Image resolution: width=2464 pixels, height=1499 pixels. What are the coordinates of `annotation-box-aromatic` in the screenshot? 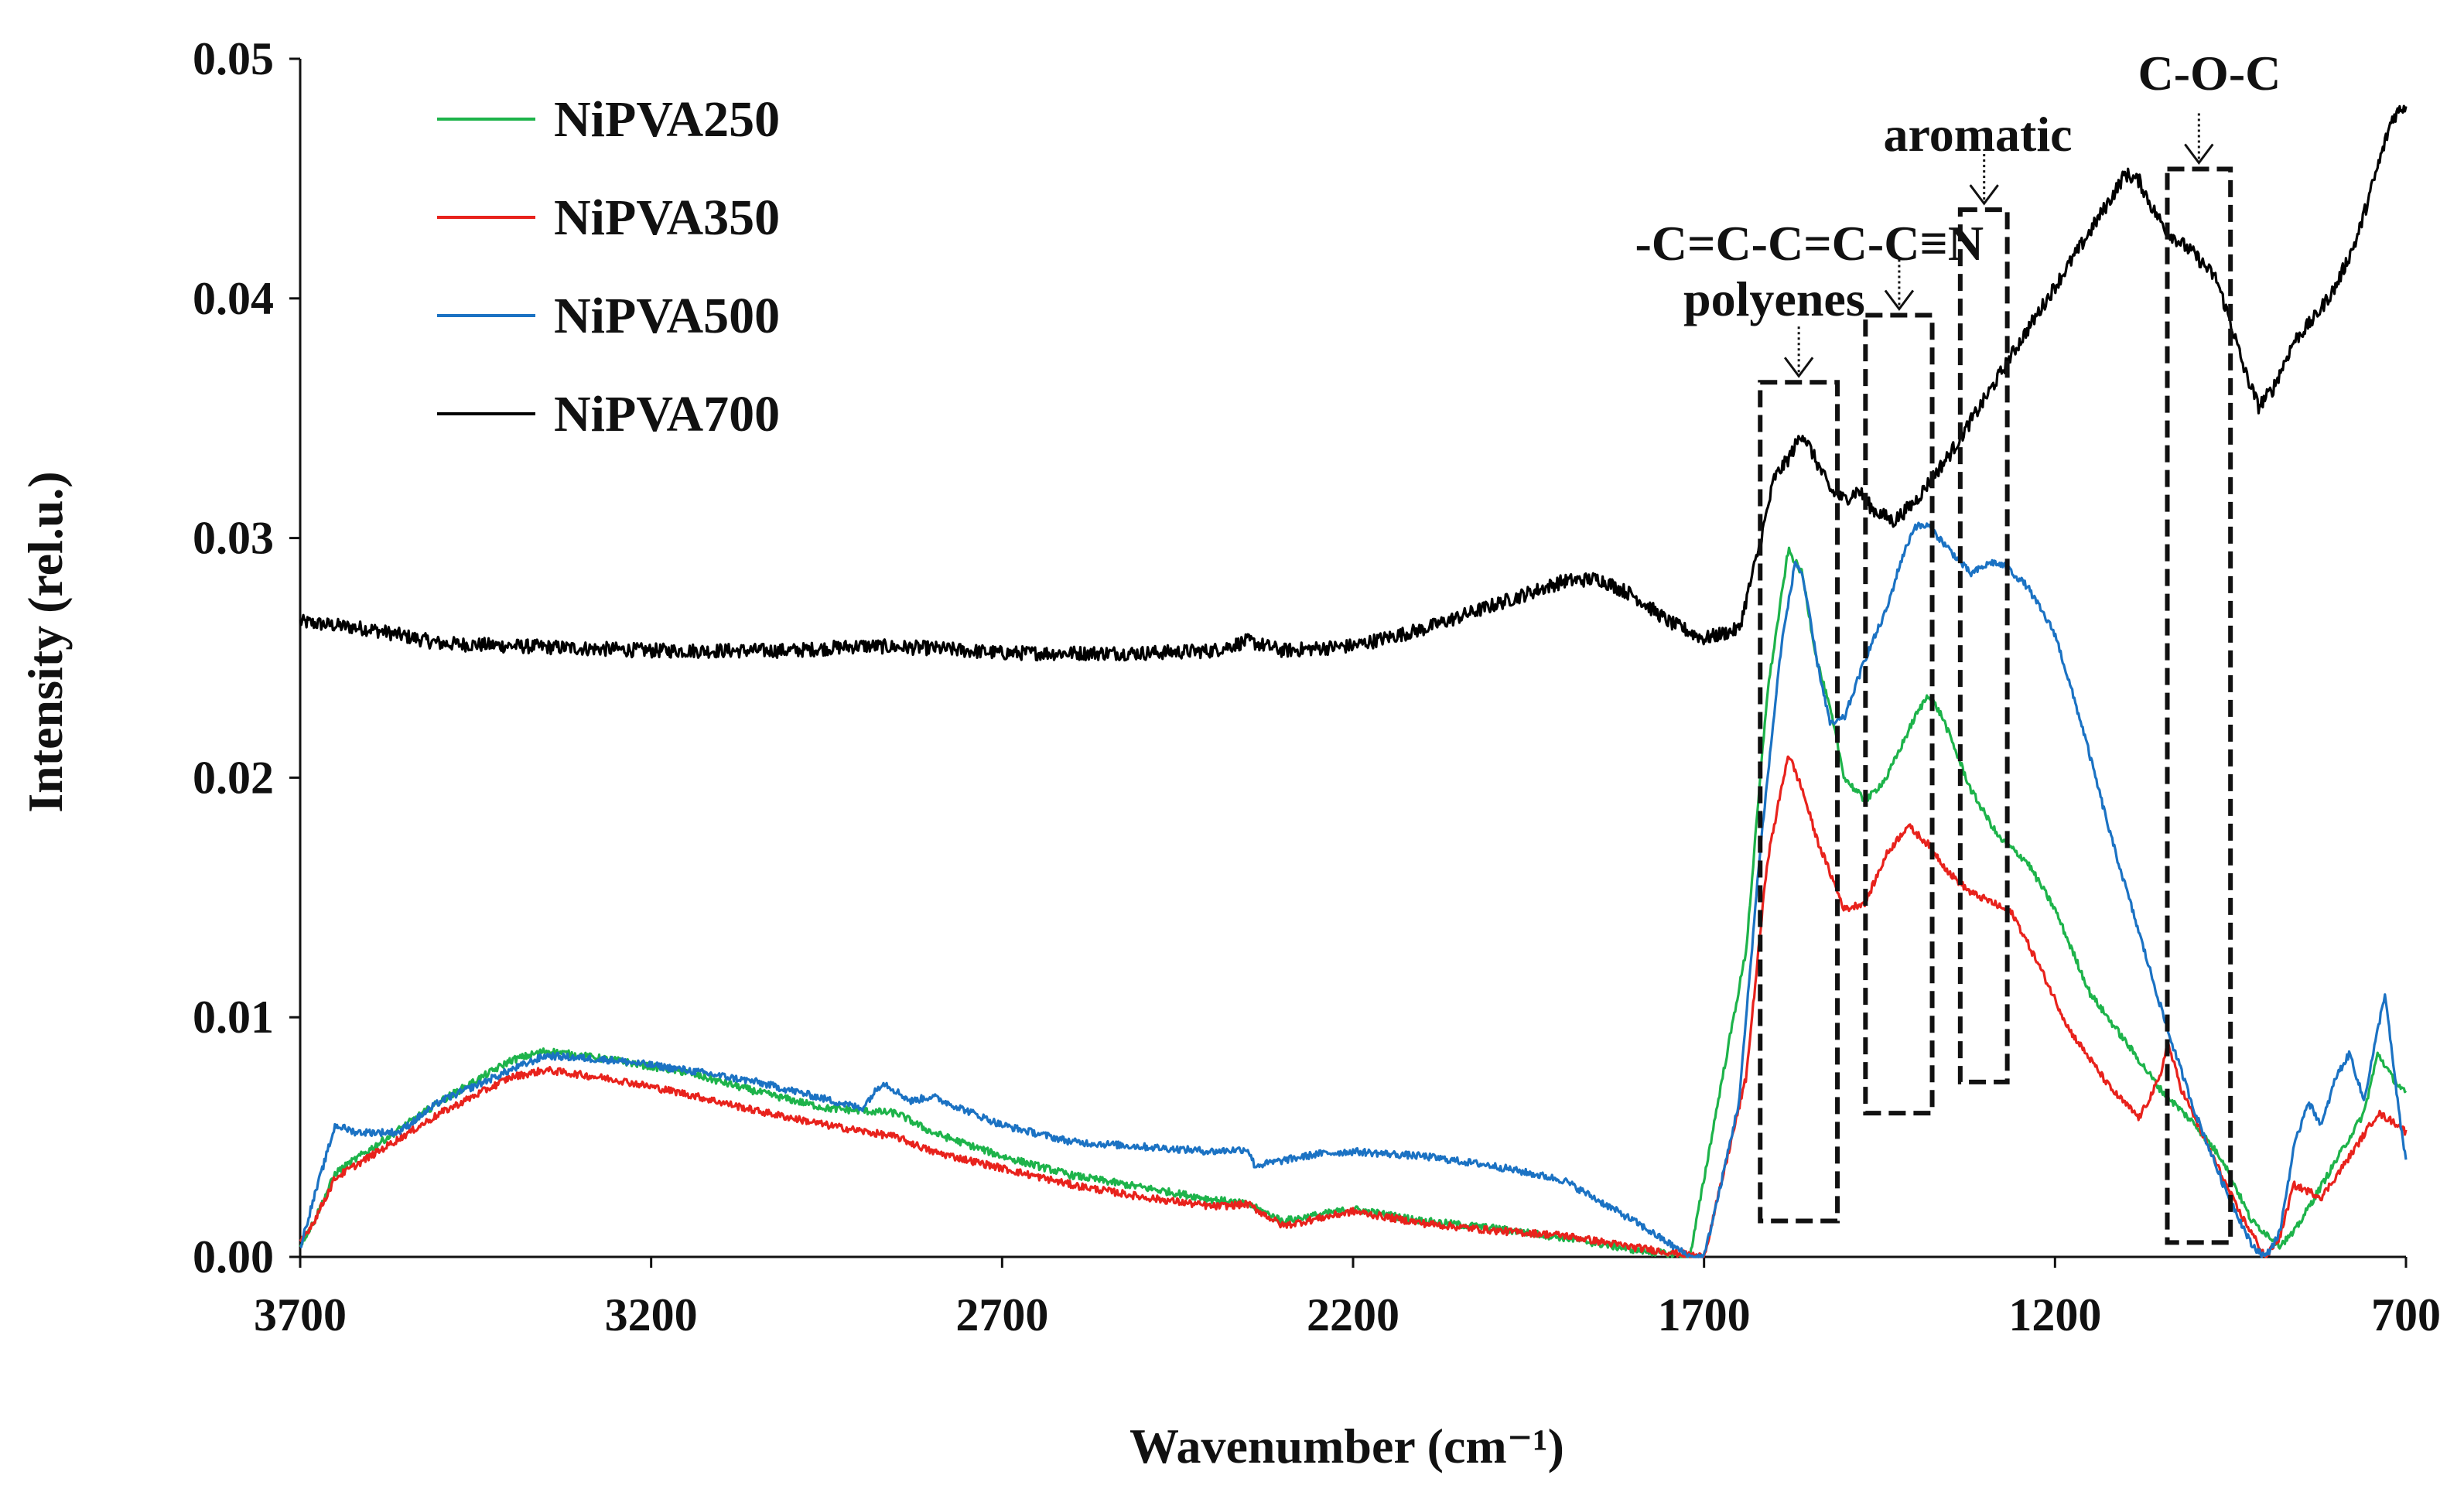 It's located at (1984, 645).